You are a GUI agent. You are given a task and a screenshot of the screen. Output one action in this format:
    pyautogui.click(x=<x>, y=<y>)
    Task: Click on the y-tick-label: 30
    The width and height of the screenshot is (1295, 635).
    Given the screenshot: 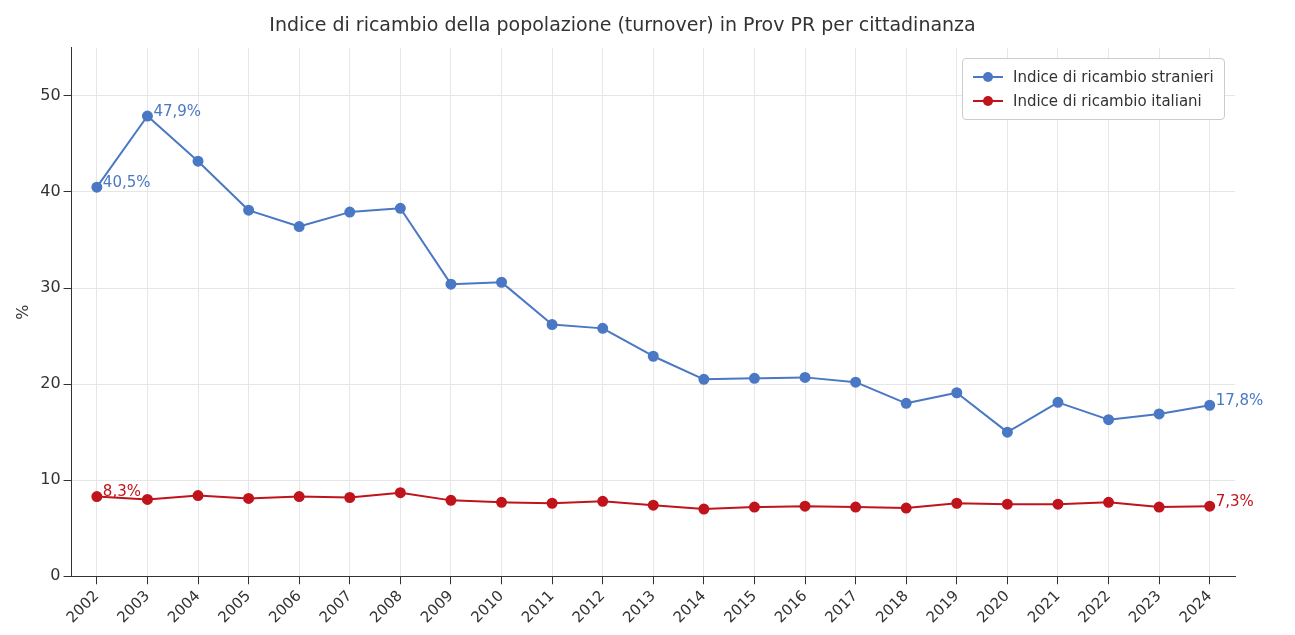 What is the action you would take?
    pyautogui.click(x=50, y=287)
    